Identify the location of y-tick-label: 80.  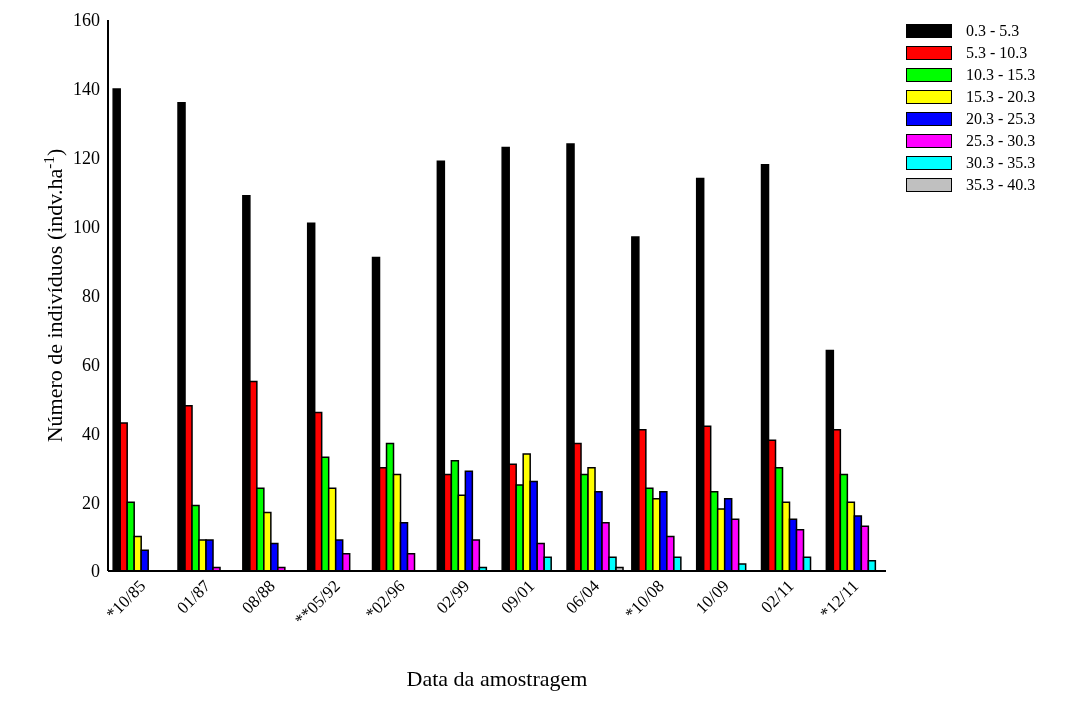
(91, 295).